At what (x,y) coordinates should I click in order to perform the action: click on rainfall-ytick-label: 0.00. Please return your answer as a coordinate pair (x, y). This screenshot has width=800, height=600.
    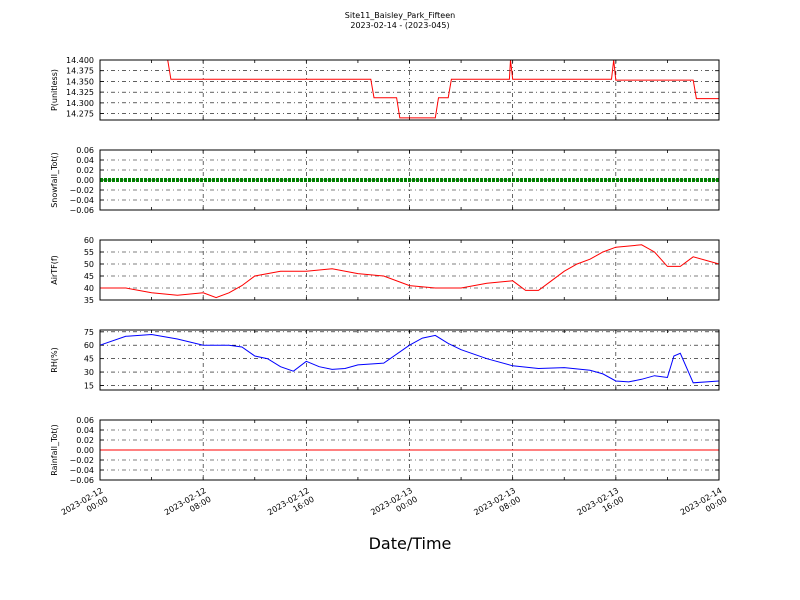
    Looking at the image, I should click on (85, 450).